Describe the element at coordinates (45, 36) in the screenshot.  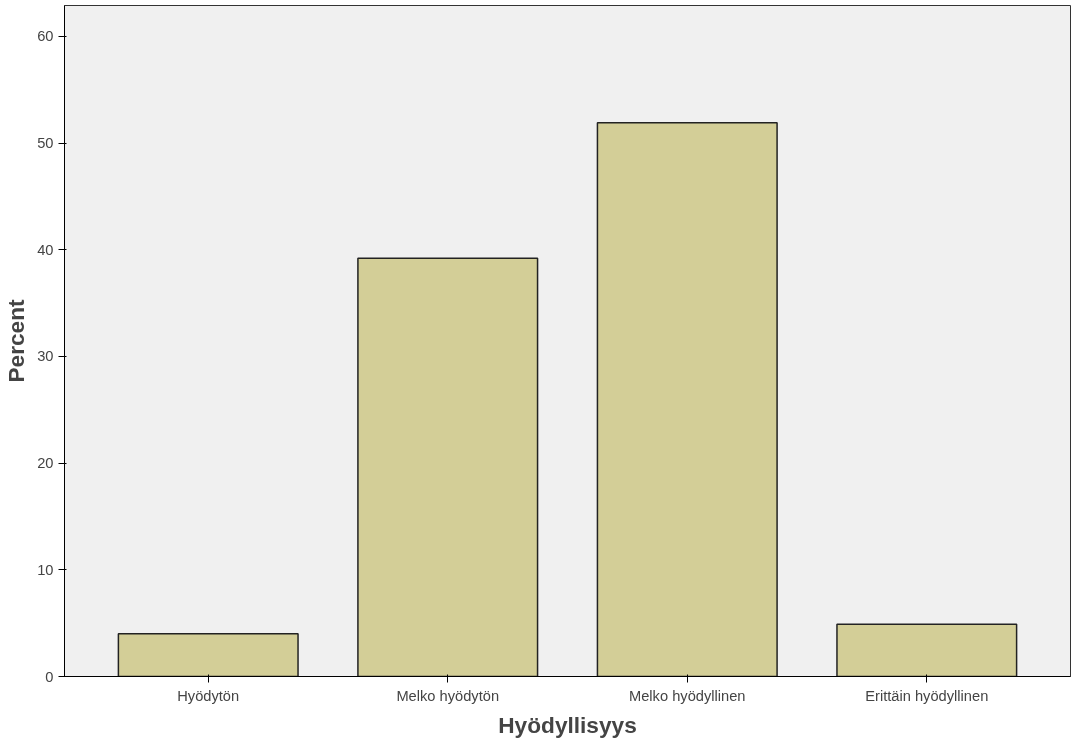
I see `y-tick-label: 60` at that location.